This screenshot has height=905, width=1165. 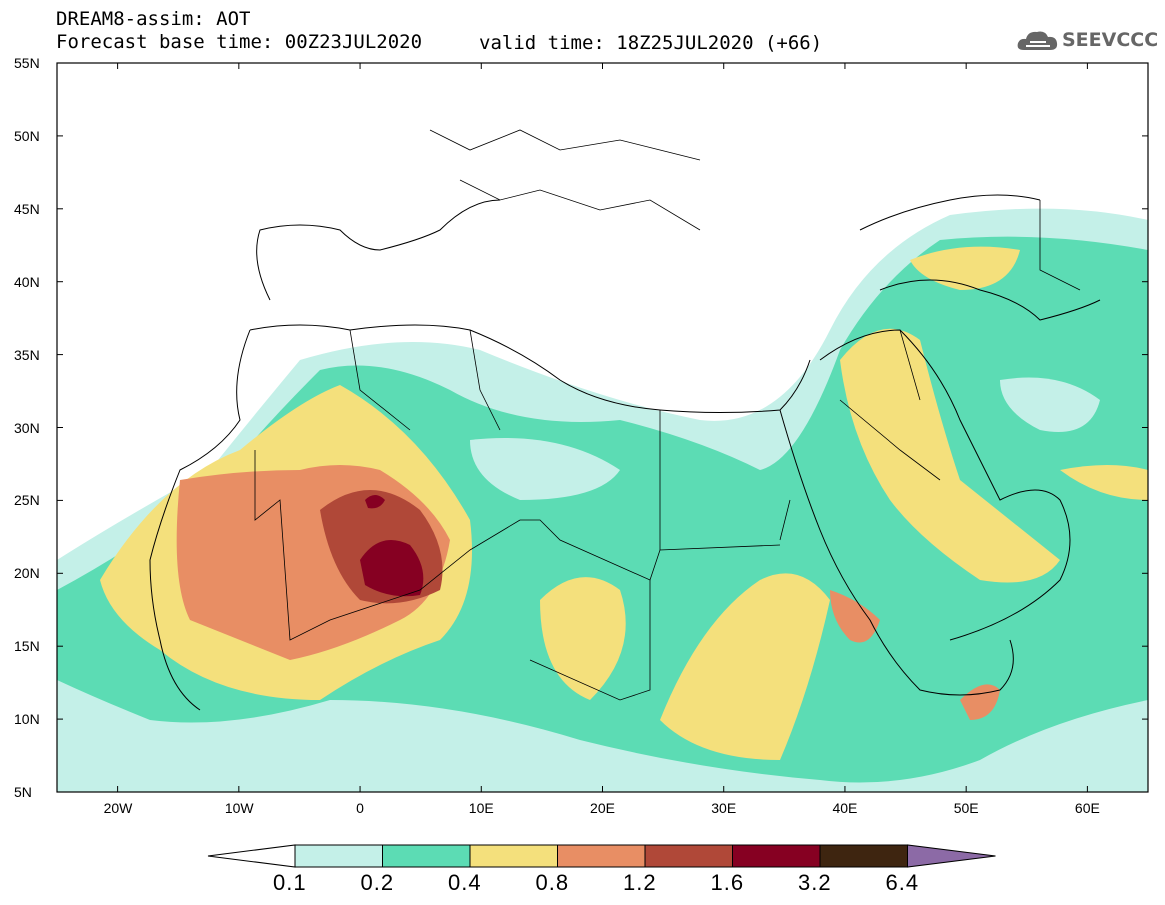 What do you see at coordinates (902, 882) in the screenshot?
I see `colorbar-level-label: 6.4` at bounding box center [902, 882].